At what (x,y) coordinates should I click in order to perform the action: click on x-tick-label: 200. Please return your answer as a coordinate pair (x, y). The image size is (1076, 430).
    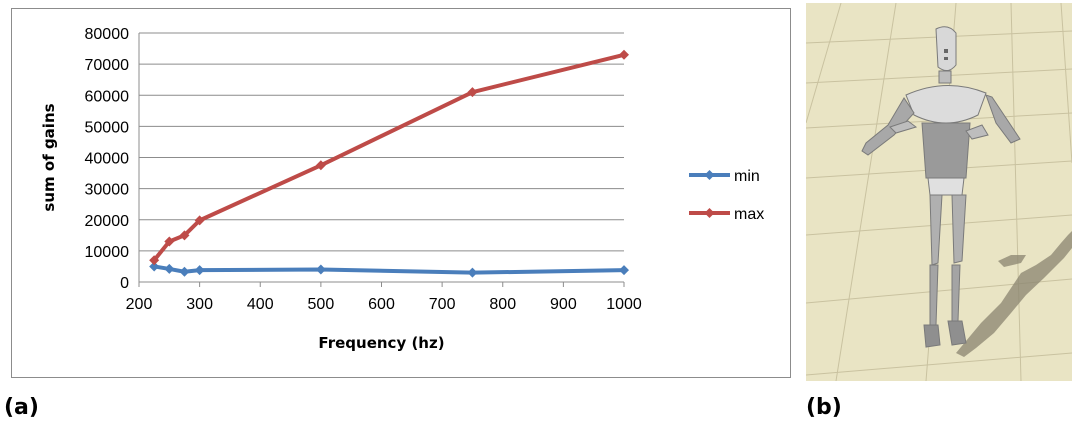
    Looking at the image, I should click on (139, 304).